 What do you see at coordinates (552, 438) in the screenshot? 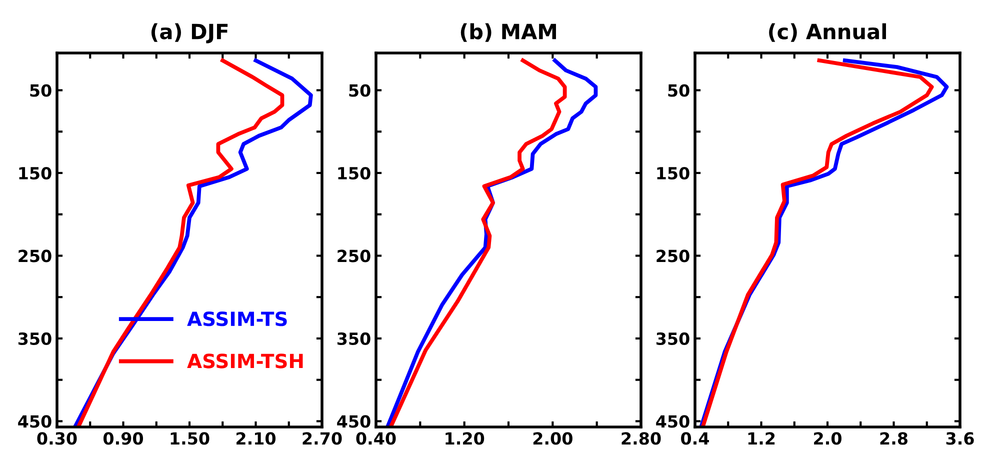
I see `x-tick-label: 2.00` at bounding box center [552, 438].